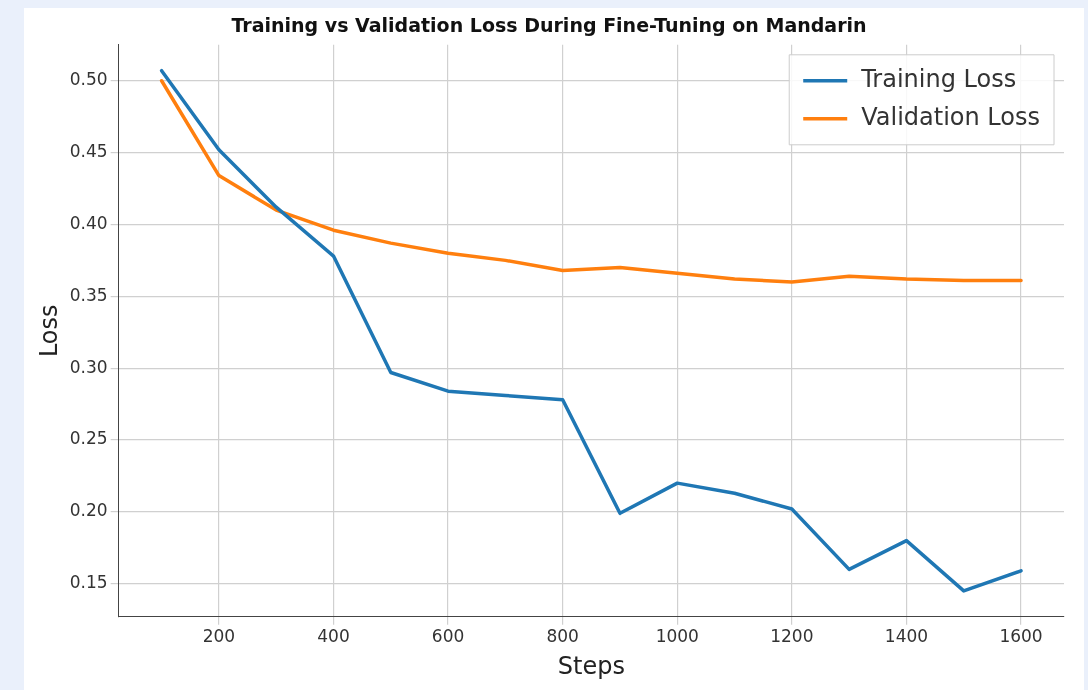 This screenshot has height=690, width=1088. I want to click on x-tick-label: 200, so click(219, 636).